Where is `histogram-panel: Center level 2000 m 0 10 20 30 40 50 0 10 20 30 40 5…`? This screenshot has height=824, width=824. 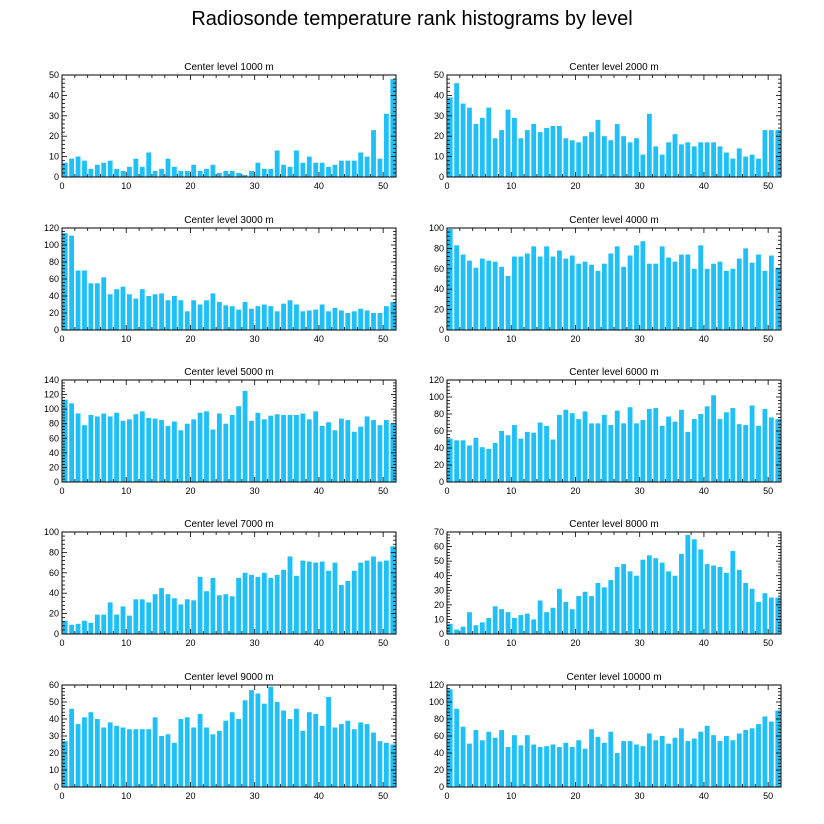
histogram-panel: Center level 2000 m 0 10 20 30 40 50 0 10 20 30 40 5… is located at coordinates (608, 126).